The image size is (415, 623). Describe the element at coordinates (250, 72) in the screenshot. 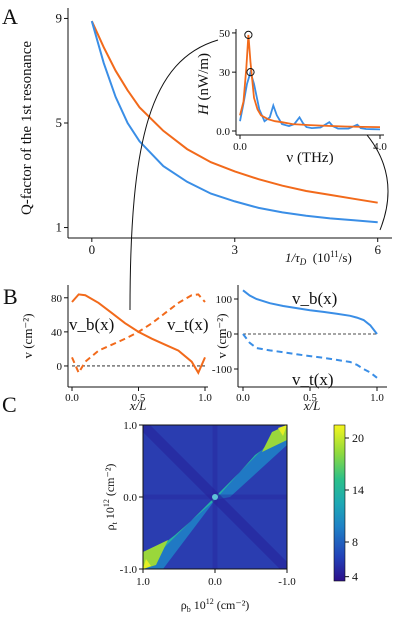

I see `inset-marker-blue` at that location.